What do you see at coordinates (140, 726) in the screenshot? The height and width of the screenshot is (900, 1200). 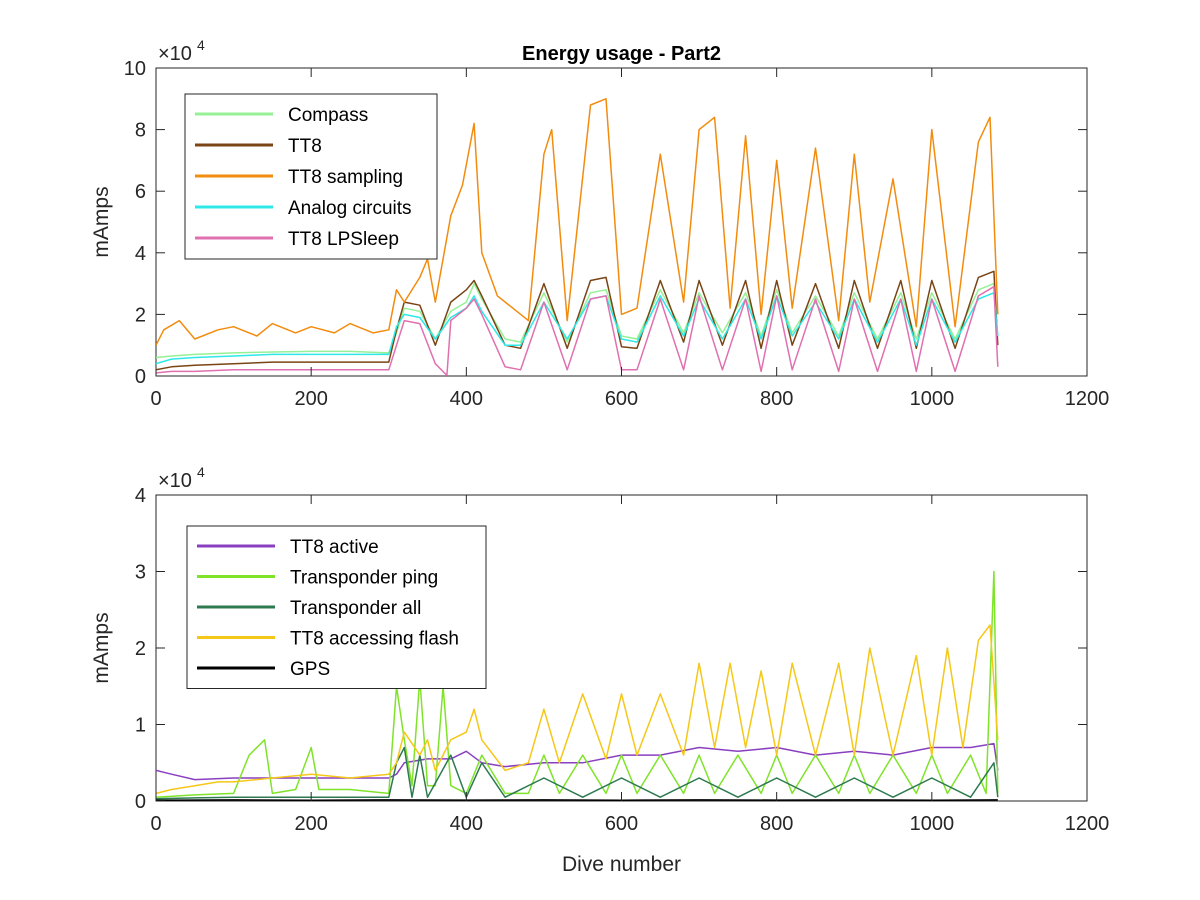 I see `y-tick-label: 1` at bounding box center [140, 726].